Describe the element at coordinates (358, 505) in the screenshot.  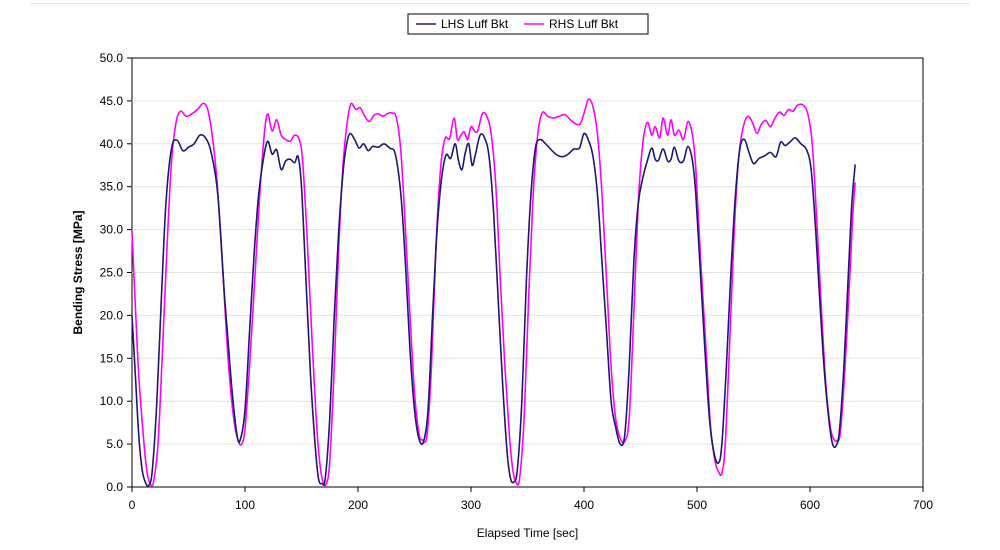
I see `x-tick-label: 200` at that location.